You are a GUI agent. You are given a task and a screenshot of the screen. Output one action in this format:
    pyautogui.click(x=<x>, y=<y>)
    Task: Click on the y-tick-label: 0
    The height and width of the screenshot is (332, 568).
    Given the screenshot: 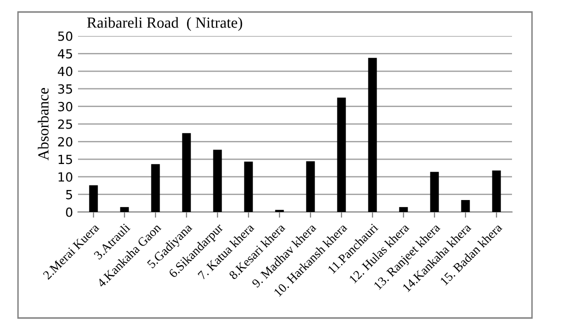 What is the action you would take?
    pyautogui.click(x=69, y=212)
    